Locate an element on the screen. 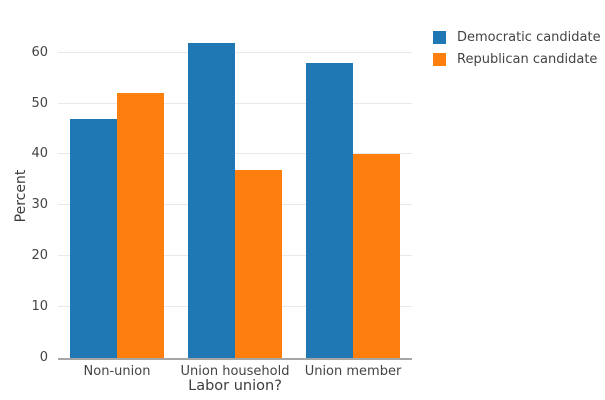 This screenshot has height=400, width=605. bar-union-member-republican is located at coordinates (376, 256).